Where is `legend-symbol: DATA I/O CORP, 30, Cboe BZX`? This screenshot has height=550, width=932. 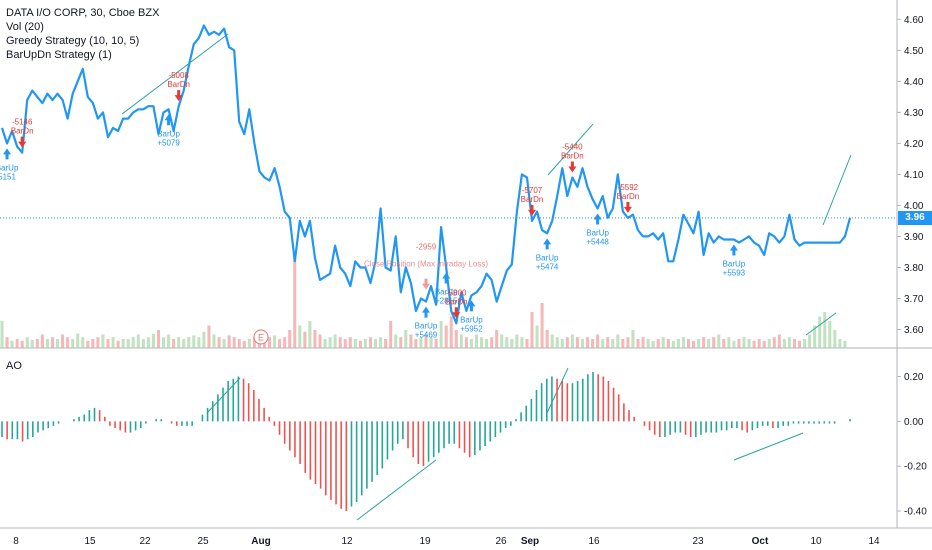 legend-symbol: DATA I/O CORP, 30, Cboe BZX is located at coordinates (83, 13).